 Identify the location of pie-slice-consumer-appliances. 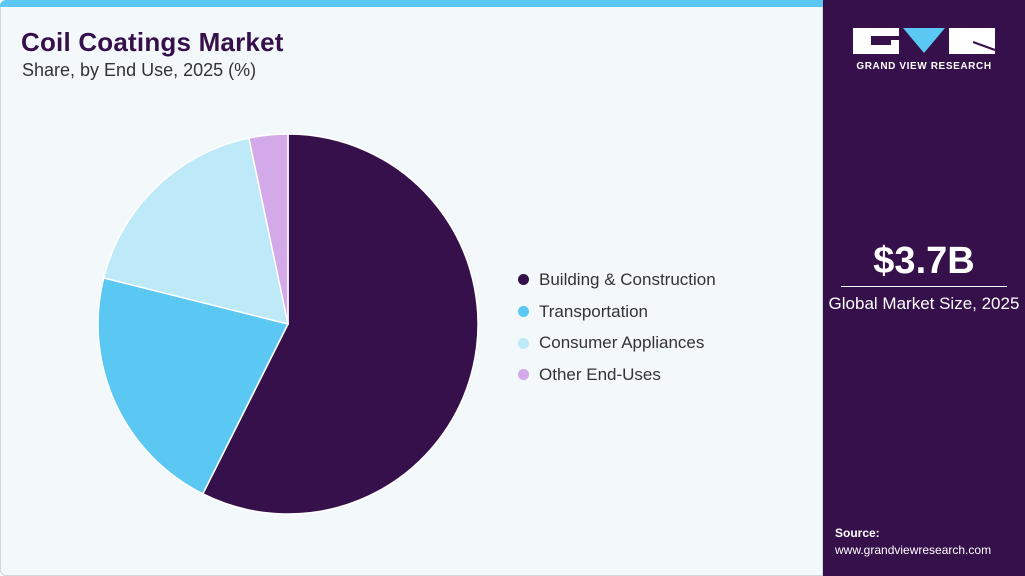
(195, 231).